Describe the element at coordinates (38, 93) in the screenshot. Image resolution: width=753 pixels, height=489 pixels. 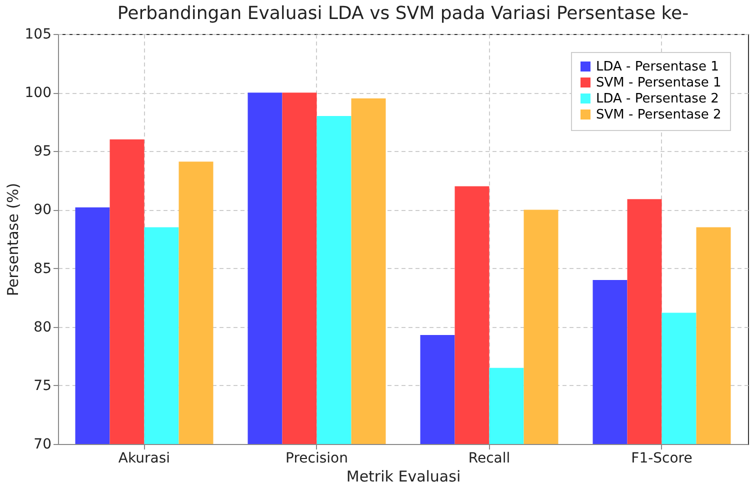
I see `y-tick-label: 100` at that location.